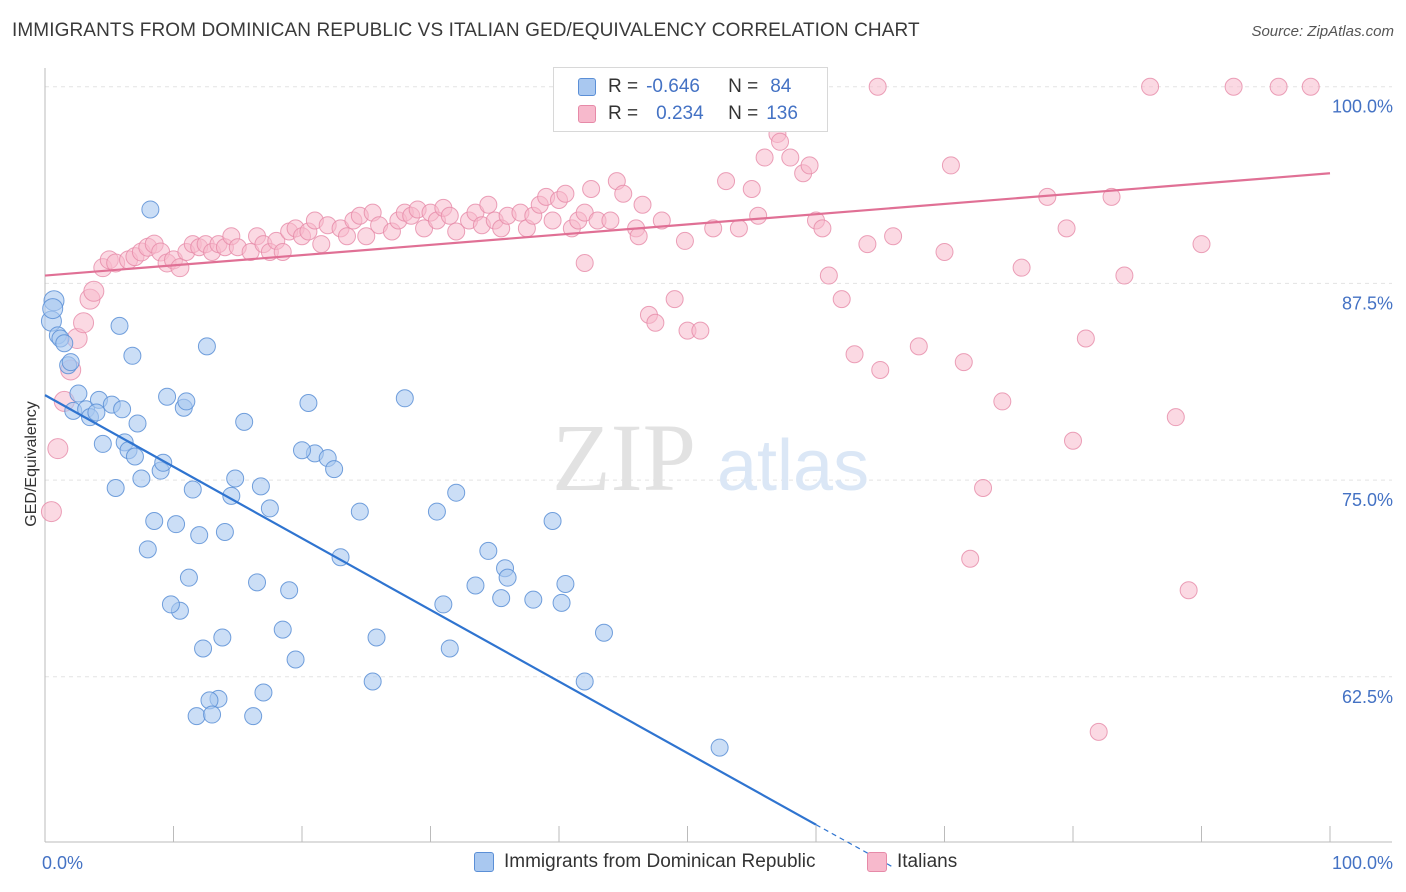 Image resolution: width=1406 pixels, height=892 pixels. What do you see at coordinates (680, 113) in the screenshot?
I see `legend-r-value: 0.234` at bounding box center [680, 113].